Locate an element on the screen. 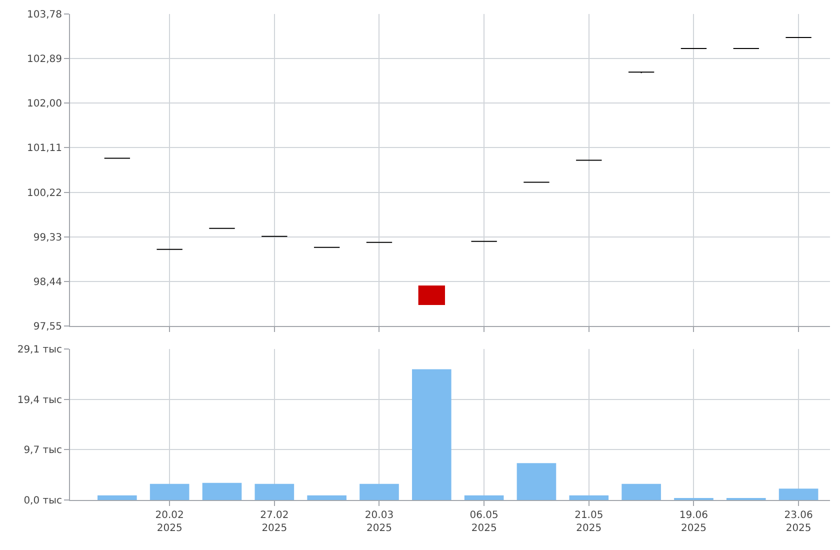 This screenshot has height=550, width=840. y-tick-label: 103,78 is located at coordinates (44, 15).